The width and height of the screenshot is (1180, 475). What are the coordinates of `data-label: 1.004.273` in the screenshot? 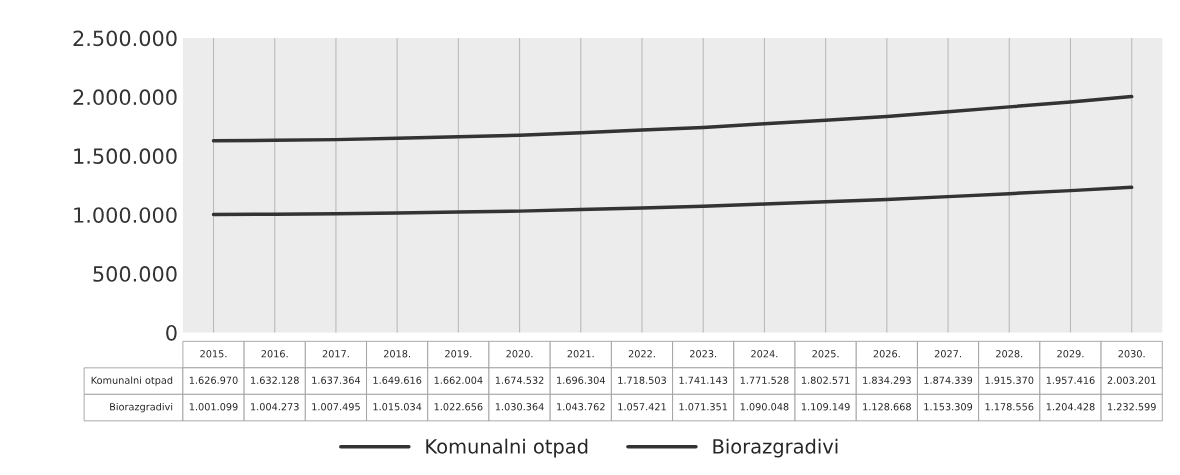 It's located at (275, 407).